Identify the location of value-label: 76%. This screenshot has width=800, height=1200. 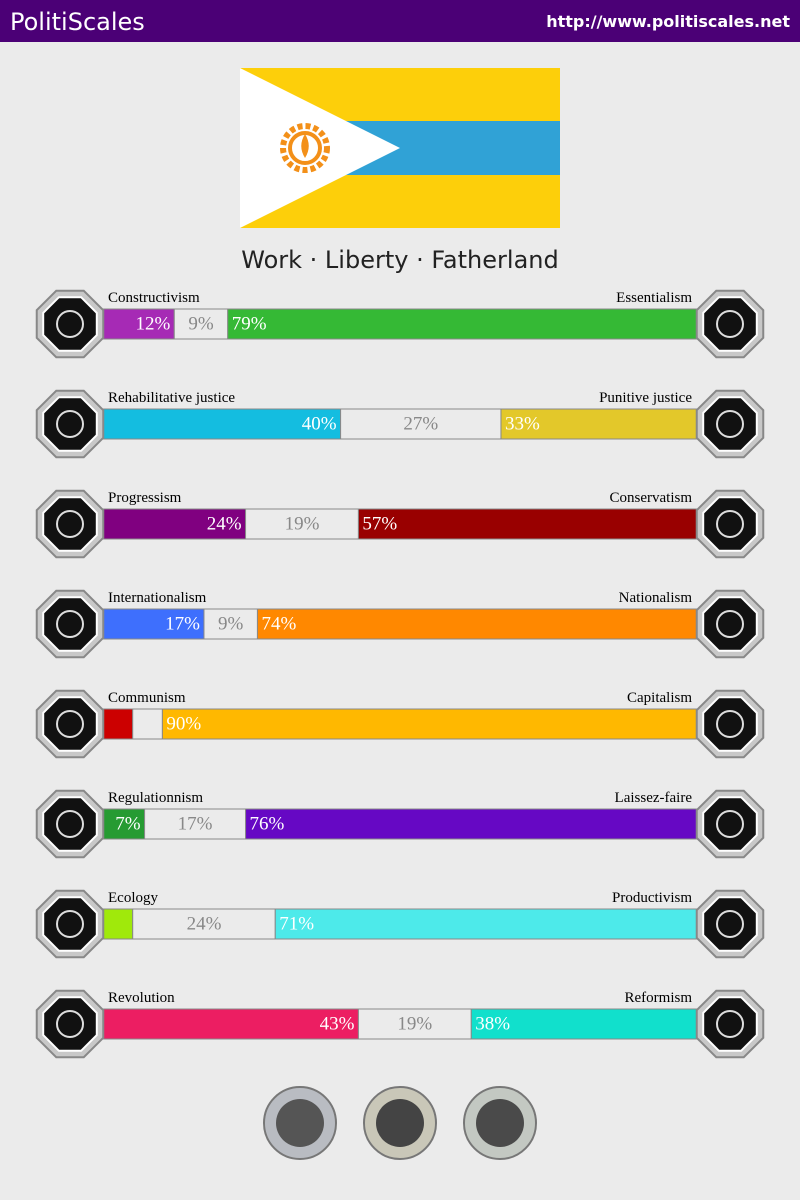
(267, 823).